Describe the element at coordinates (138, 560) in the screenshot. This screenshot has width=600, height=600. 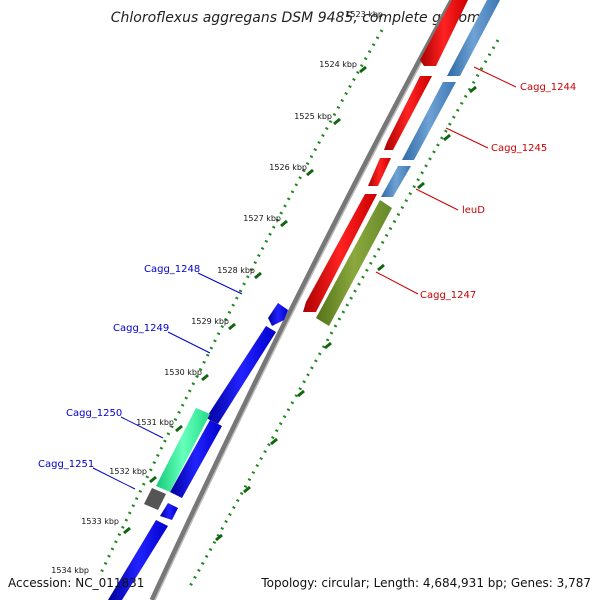
I see `gene-arrow-next` at that location.